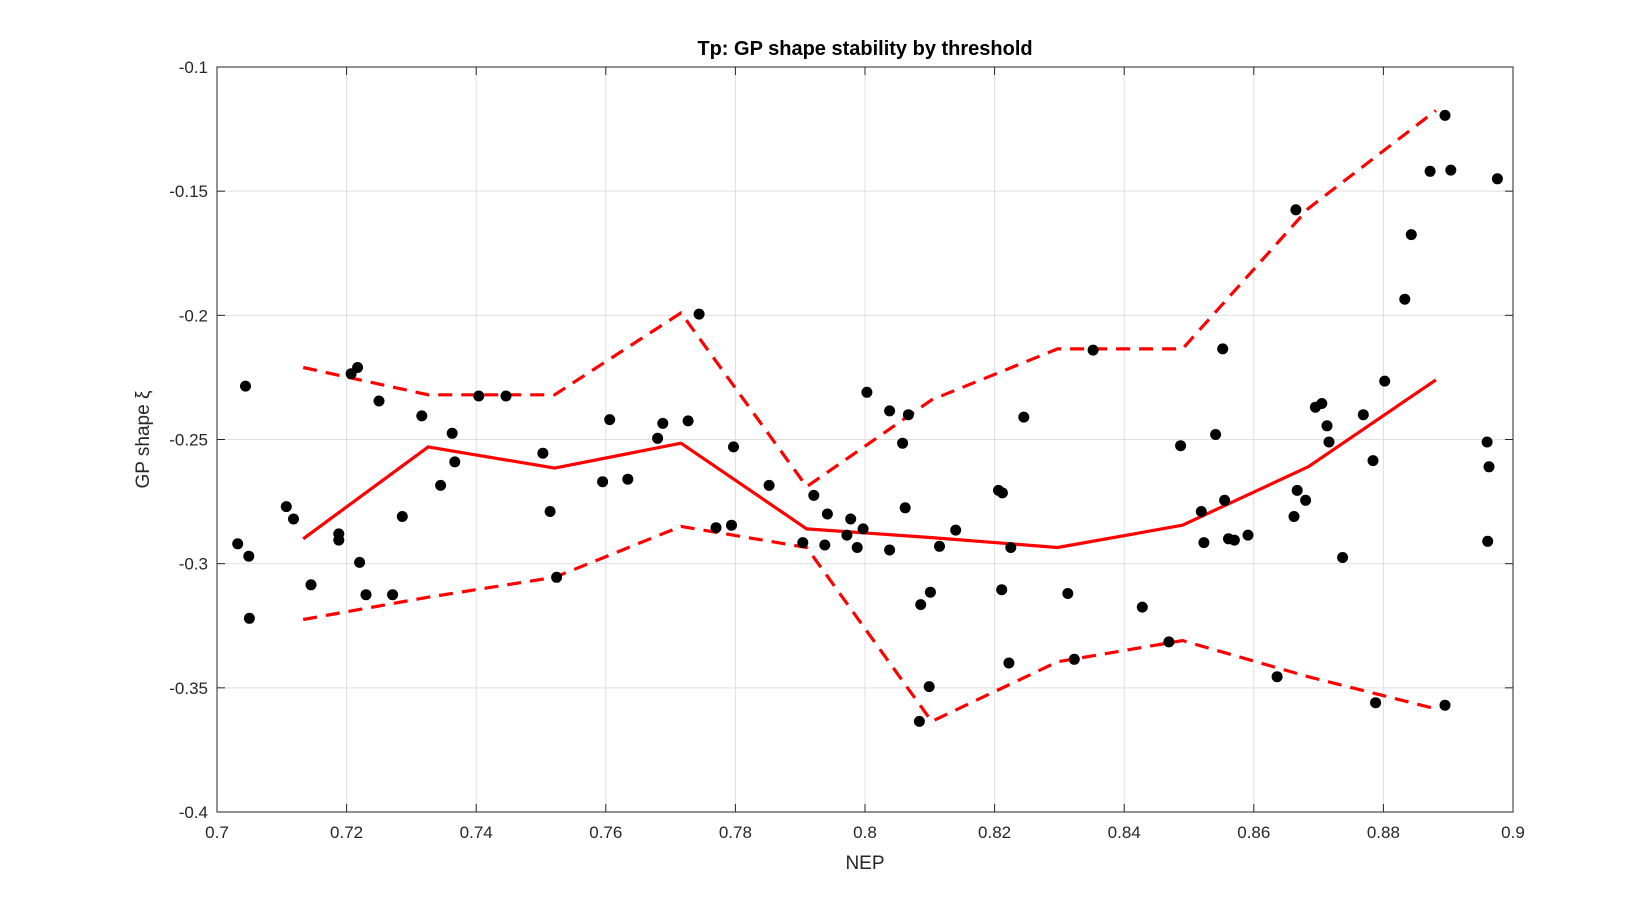  Describe the element at coordinates (188, 191) in the screenshot. I see `y-tick-label: -0.15` at that location.